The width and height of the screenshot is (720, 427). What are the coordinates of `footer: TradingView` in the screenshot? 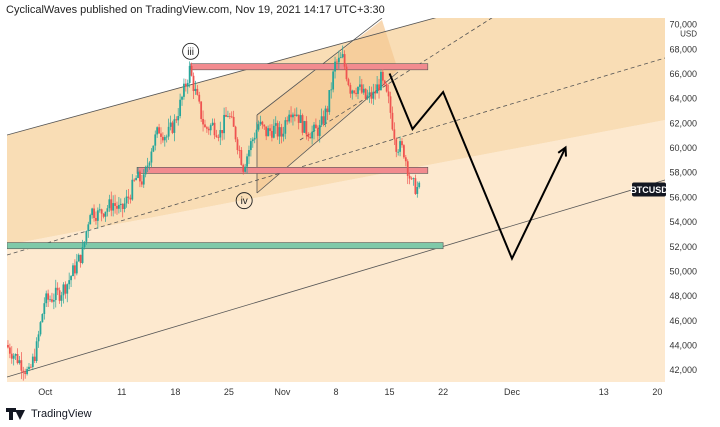 It's located at (49, 414).